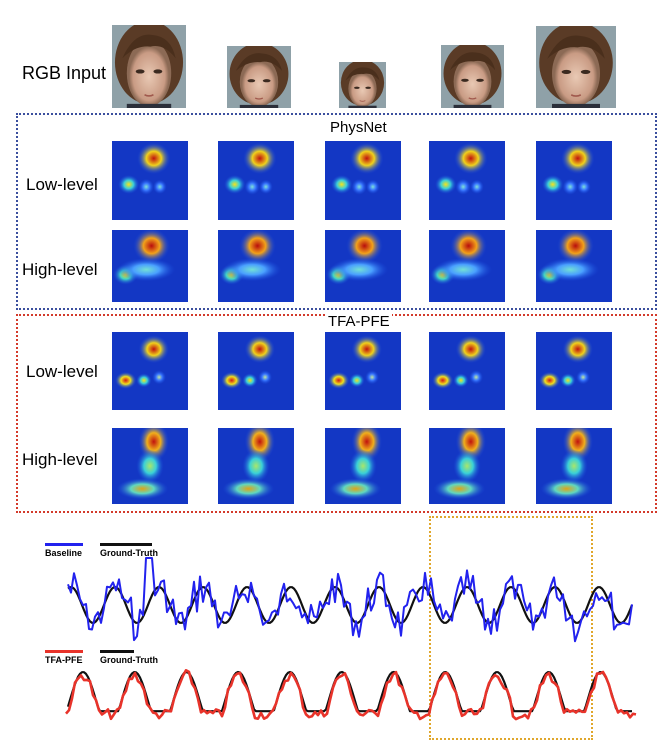 This screenshot has height=747, width=672. Describe the element at coordinates (62, 184) in the screenshot. I see `row-label-physnet-low-level: Low-level` at that location.